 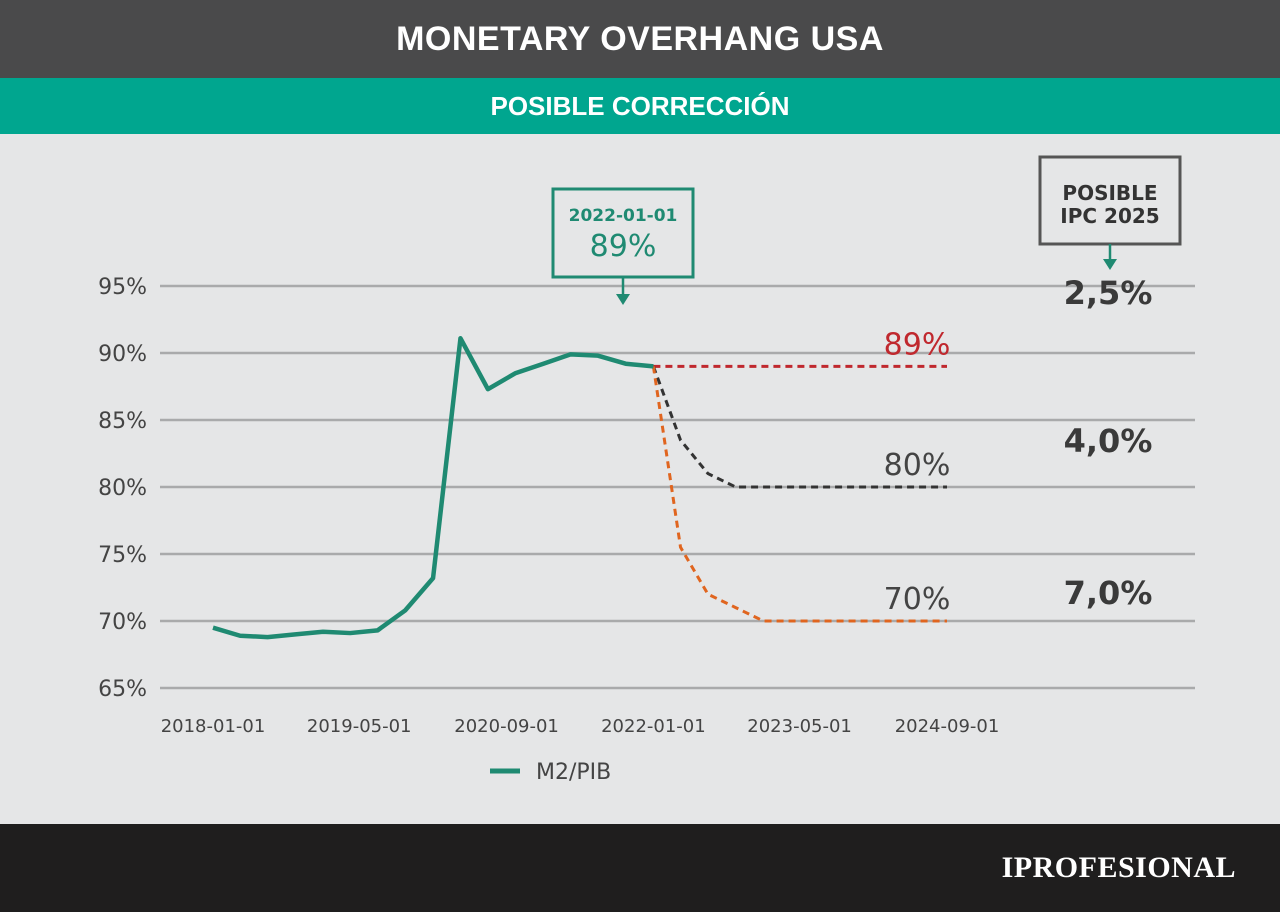 What do you see at coordinates (1109, 216) in the screenshot?
I see `ipc-box-line2: IPC 2025` at bounding box center [1109, 216].